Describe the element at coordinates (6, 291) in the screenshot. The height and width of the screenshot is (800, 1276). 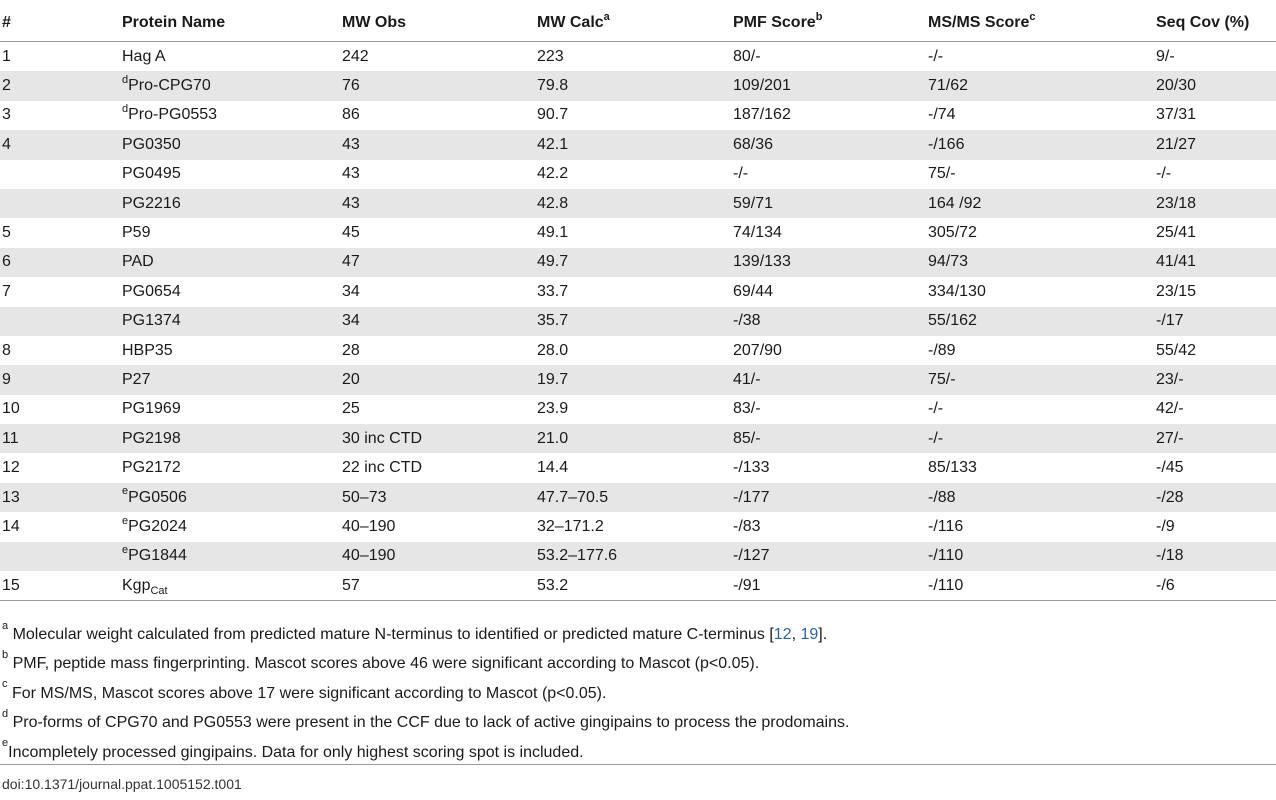
I see `cell-num: 7` at that location.